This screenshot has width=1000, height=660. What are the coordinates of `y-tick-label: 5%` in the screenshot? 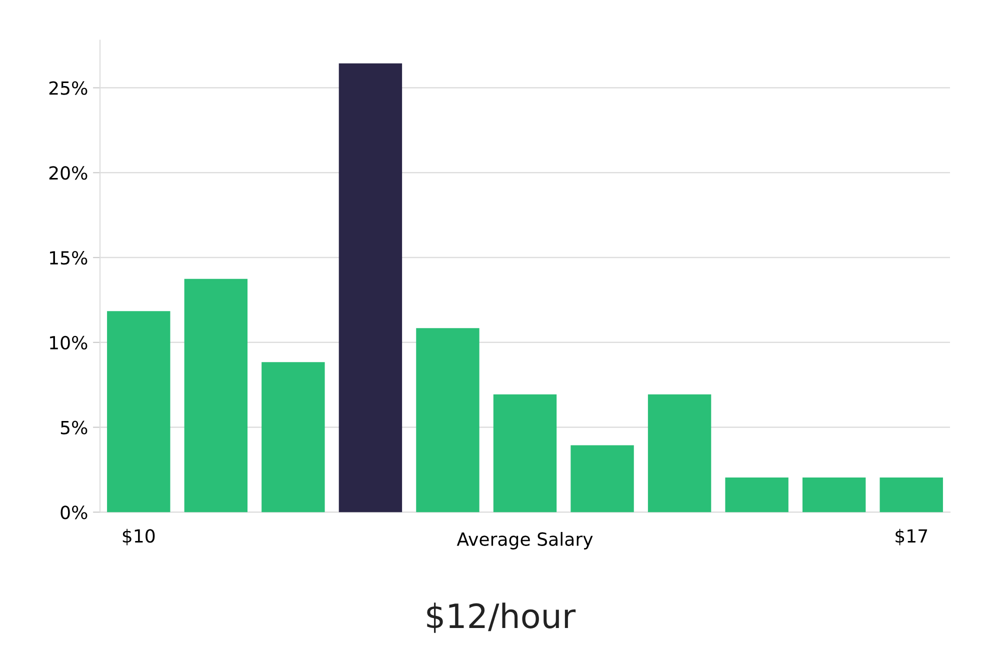 It's located at (74, 427).